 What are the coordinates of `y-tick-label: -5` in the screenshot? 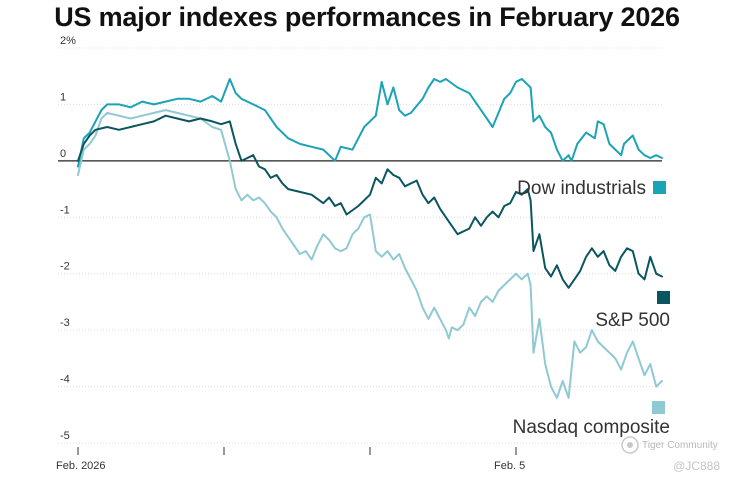 It's located at (65, 436).